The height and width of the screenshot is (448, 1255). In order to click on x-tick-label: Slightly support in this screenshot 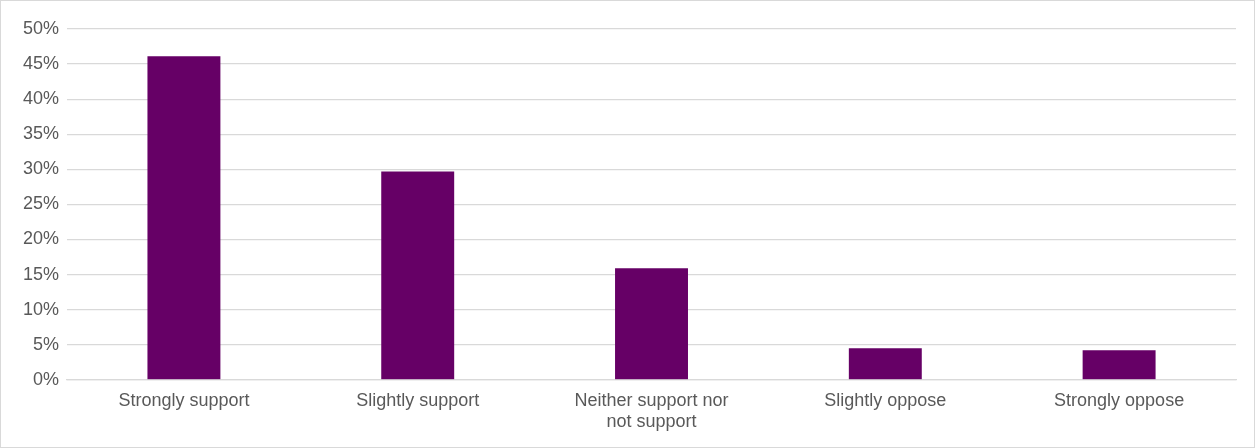, I will do `click(418, 399)`.